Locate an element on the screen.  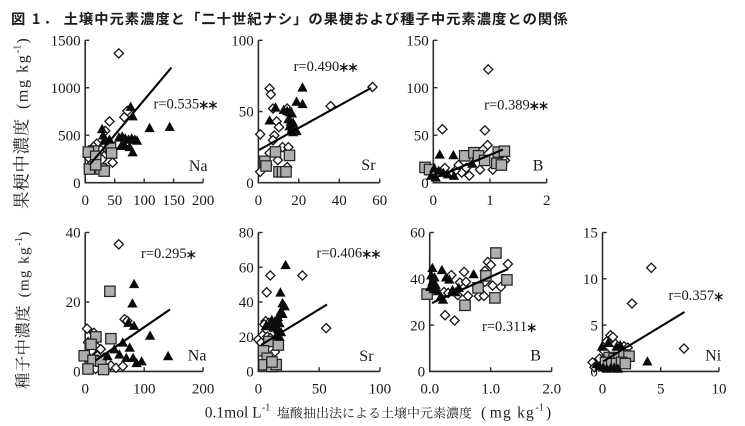
svg-text: r=0.490 is located at coordinates (317, 67).